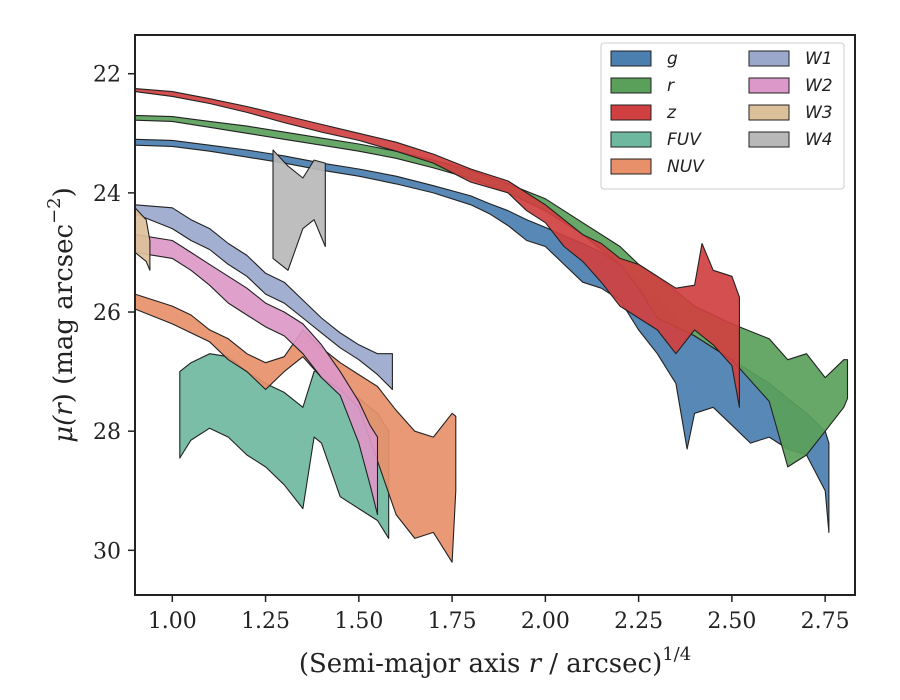 This screenshot has height=700, width=900. What do you see at coordinates (299, 210) in the screenshot?
I see `series-band-w4` at bounding box center [299, 210].